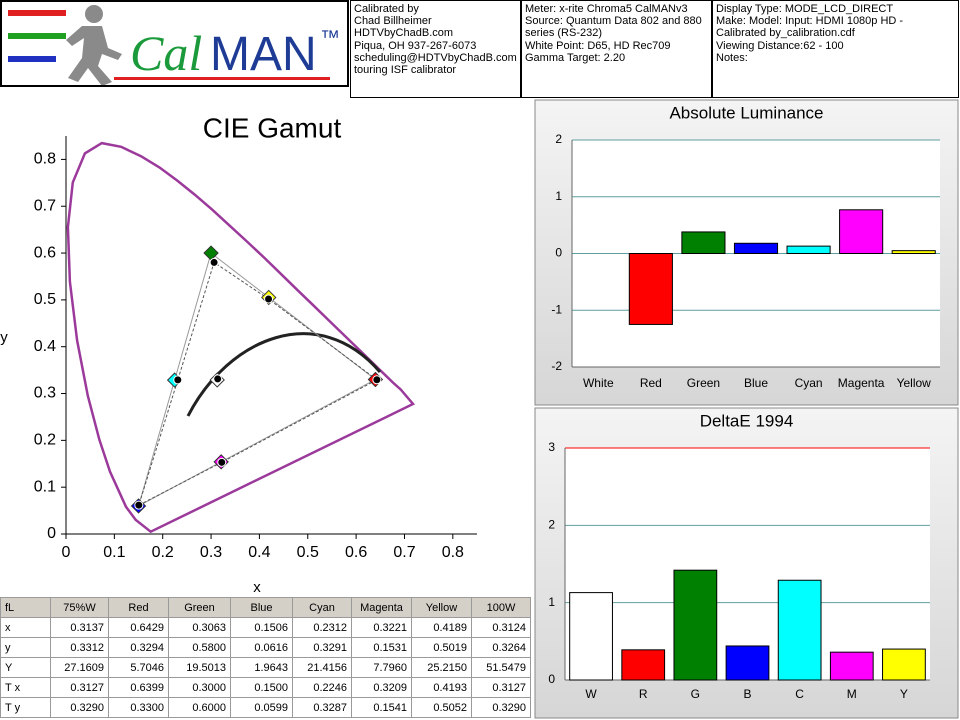  What do you see at coordinates (257, 384) in the screenshot?
I see `gamut-outline` at bounding box center [257, 384].